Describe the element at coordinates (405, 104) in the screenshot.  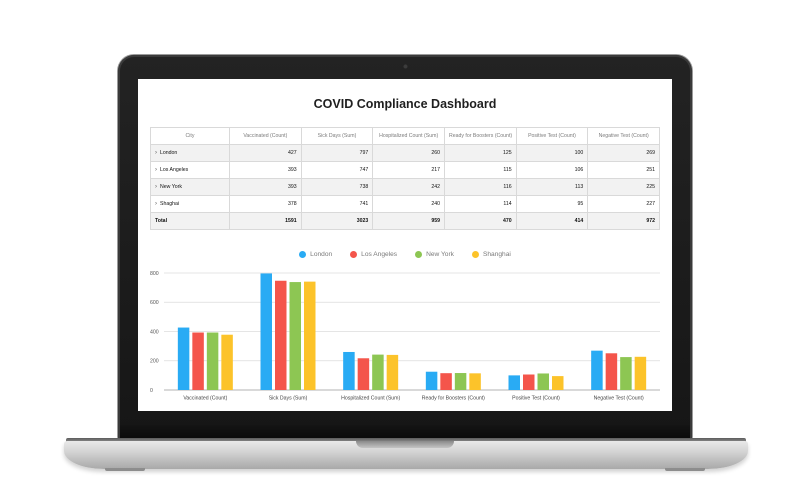
I see `dashboard-title: COVID Compliance Dashboard` at that location.